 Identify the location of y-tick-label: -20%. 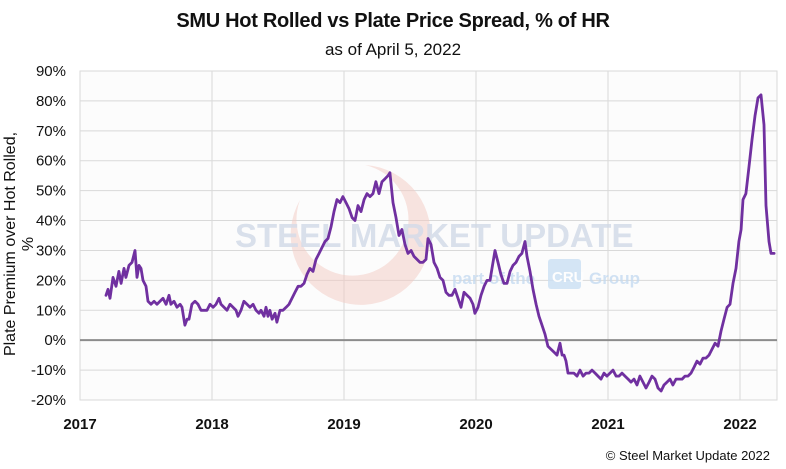
(48, 400).